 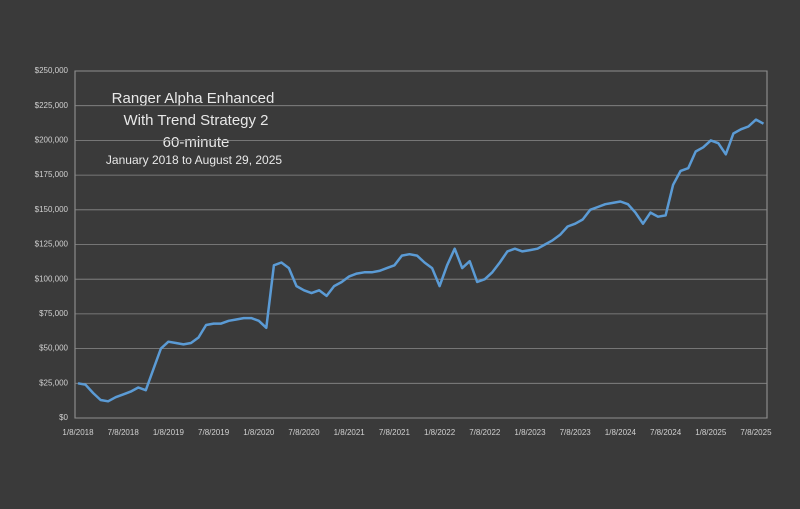 What do you see at coordinates (194, 160) in the screenshot?
I see `subtitle: January 2018 to August 29, 2025` at bounding box center [194, 160].